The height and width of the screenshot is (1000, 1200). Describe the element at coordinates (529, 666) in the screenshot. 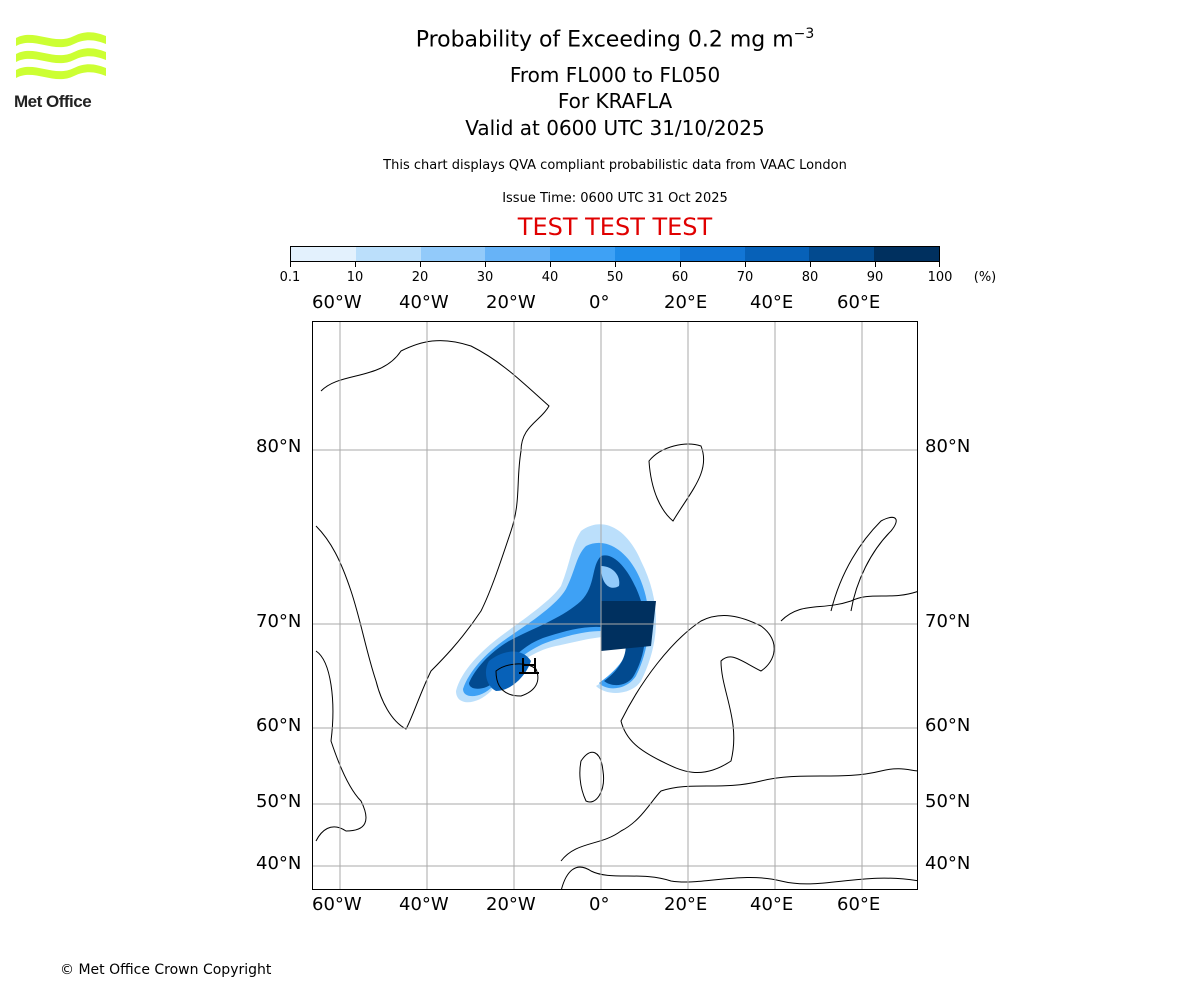

I see `volcano-marker-icon` at that location.